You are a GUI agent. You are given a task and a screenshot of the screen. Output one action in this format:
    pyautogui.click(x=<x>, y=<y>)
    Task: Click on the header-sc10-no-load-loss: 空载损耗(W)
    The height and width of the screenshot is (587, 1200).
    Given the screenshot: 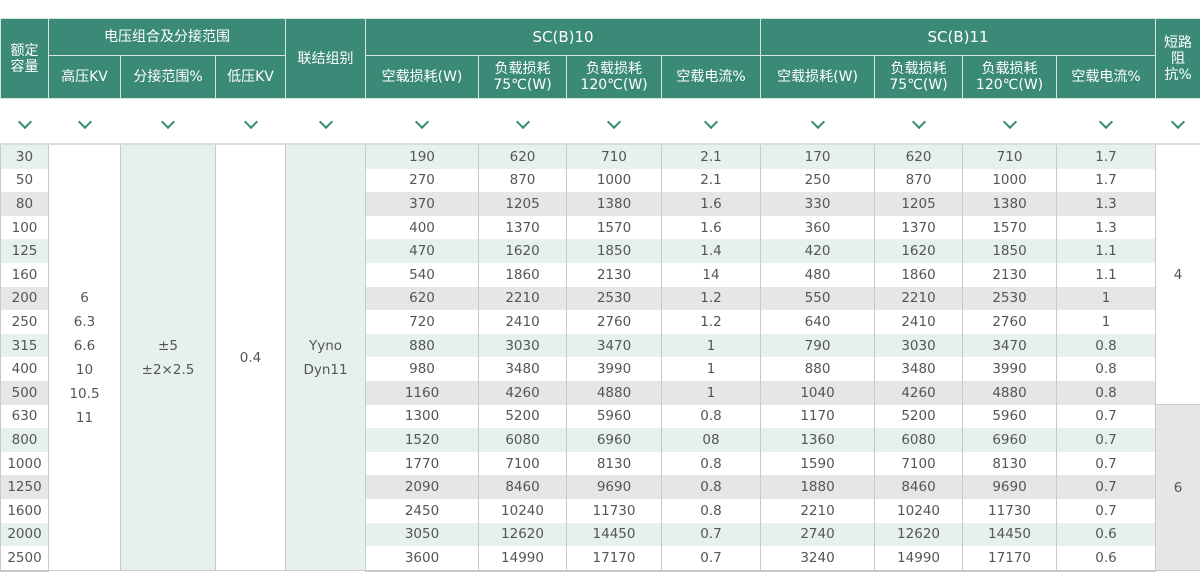 What is the action you would take?
    pyautogui.click(x=422, y=77)
    